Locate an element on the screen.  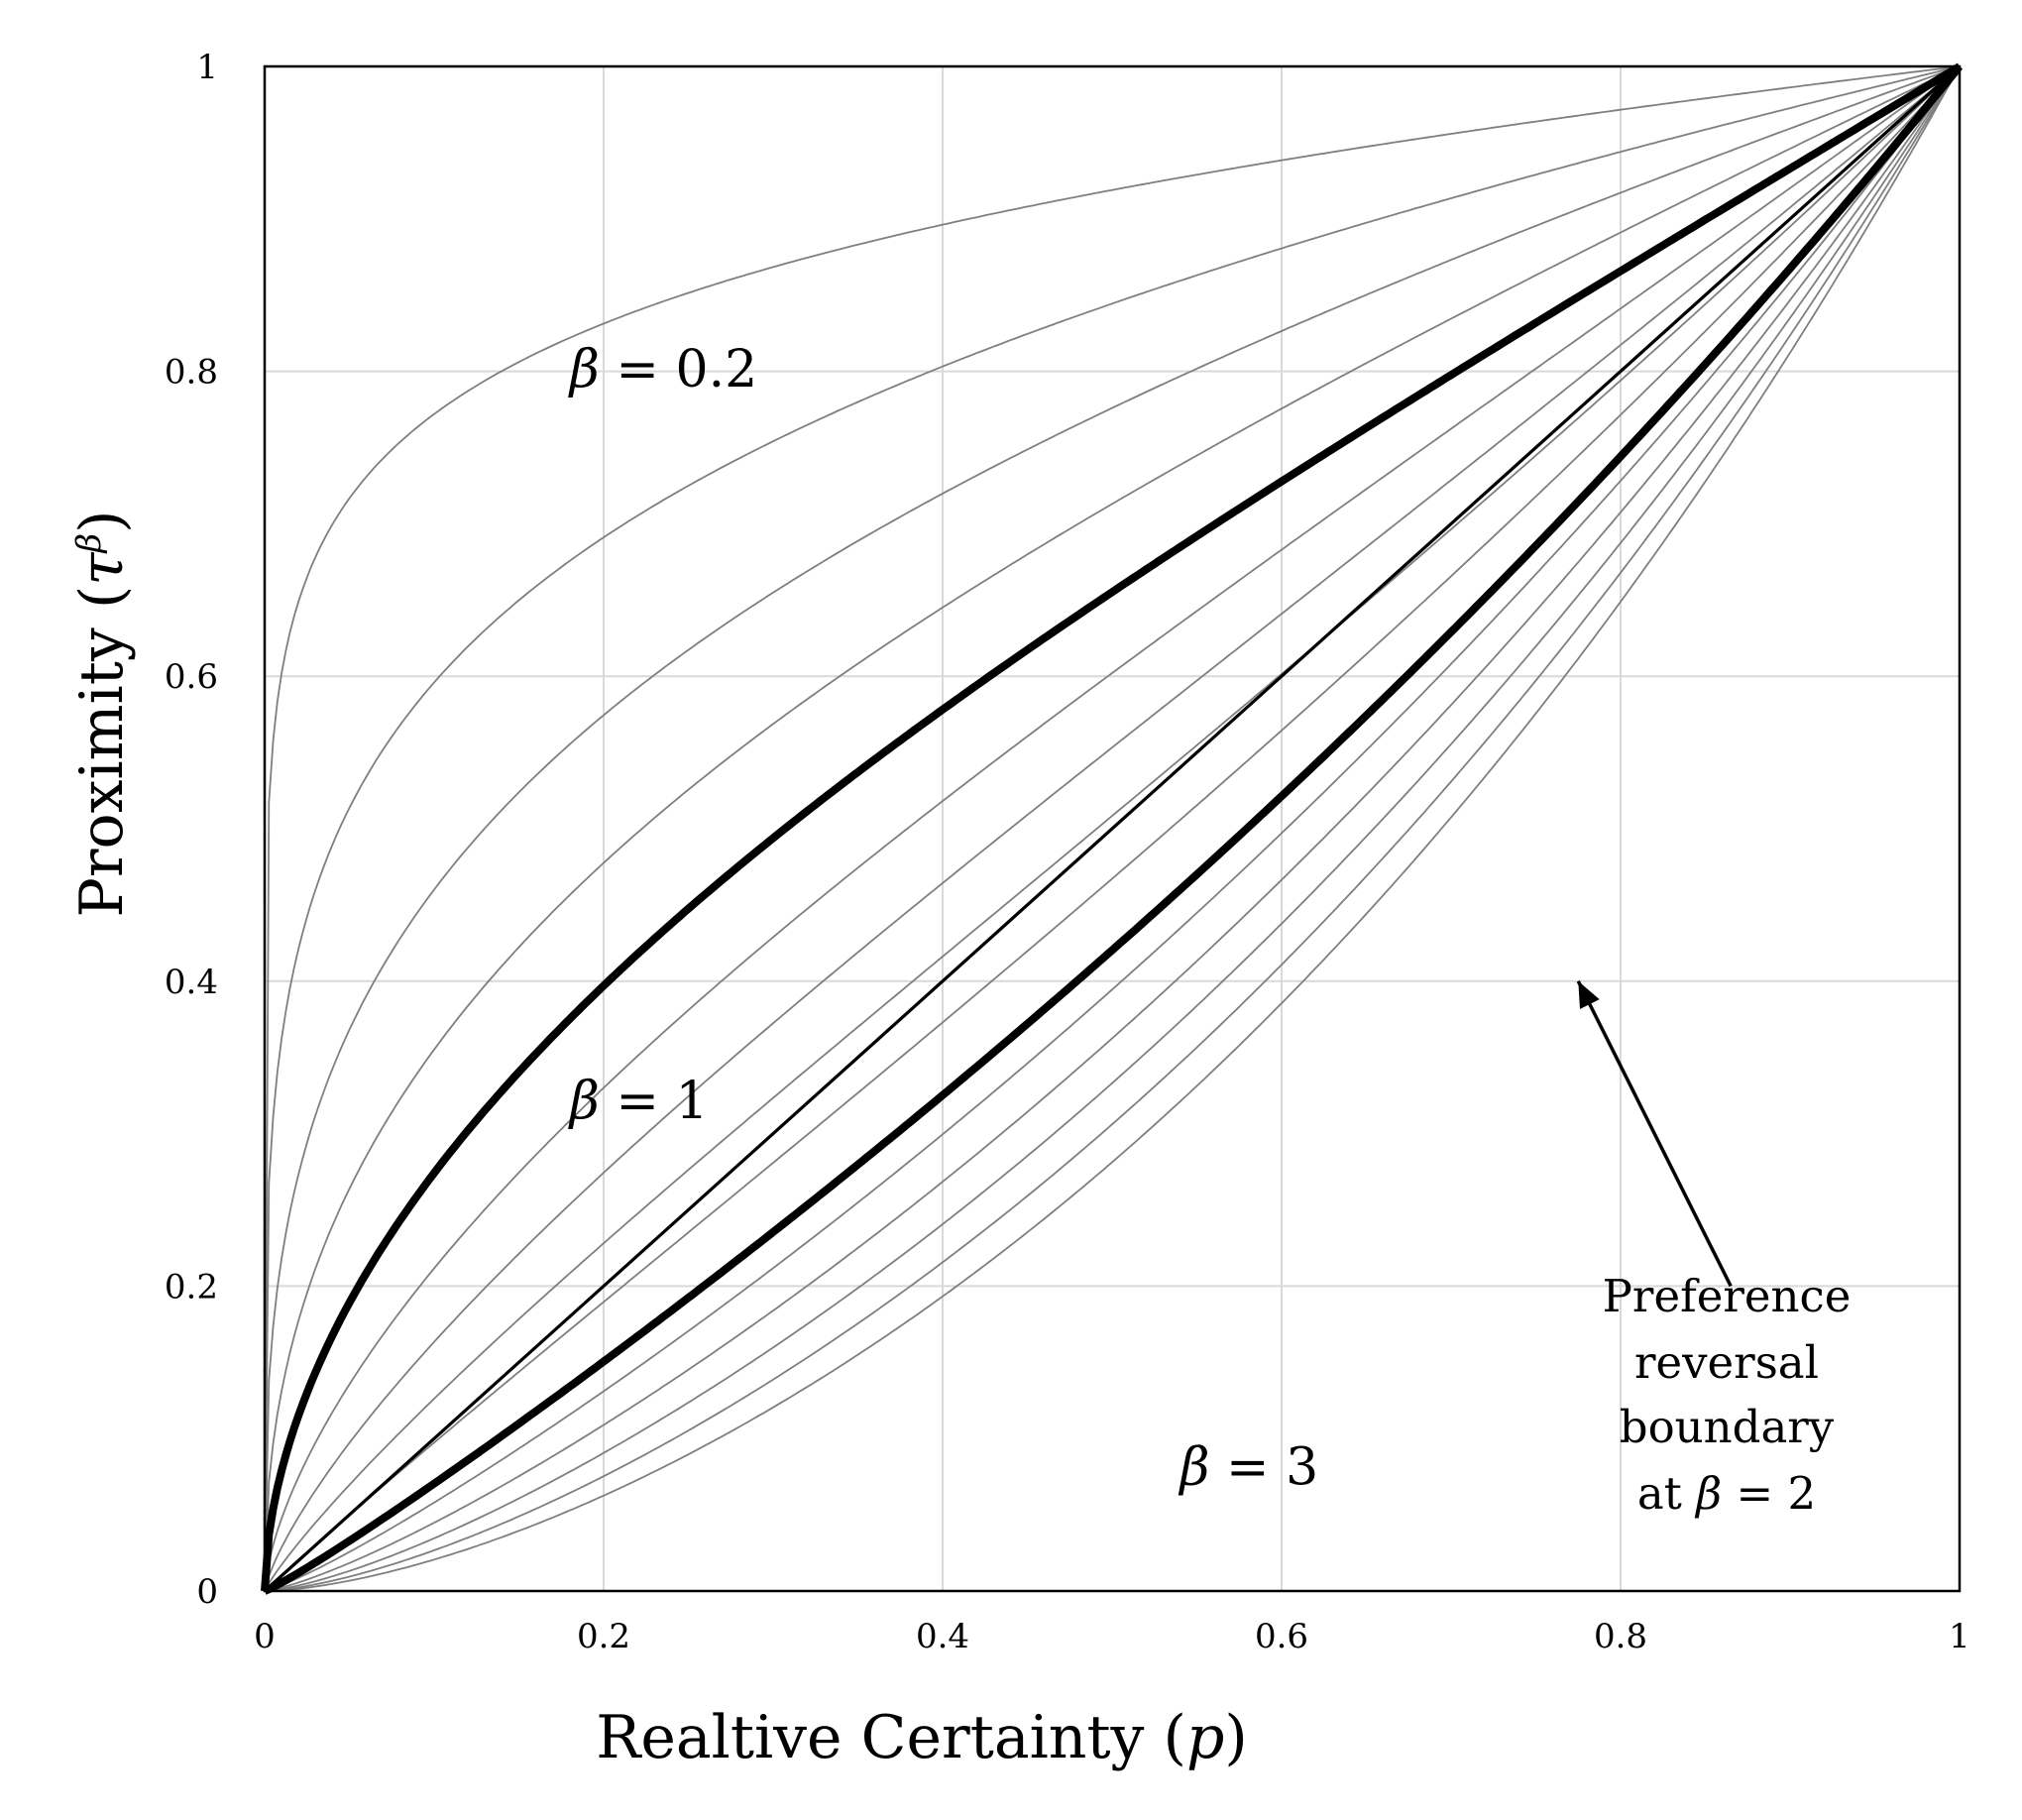
y-axis-title-close: ) is located at coordinates (102, 521).